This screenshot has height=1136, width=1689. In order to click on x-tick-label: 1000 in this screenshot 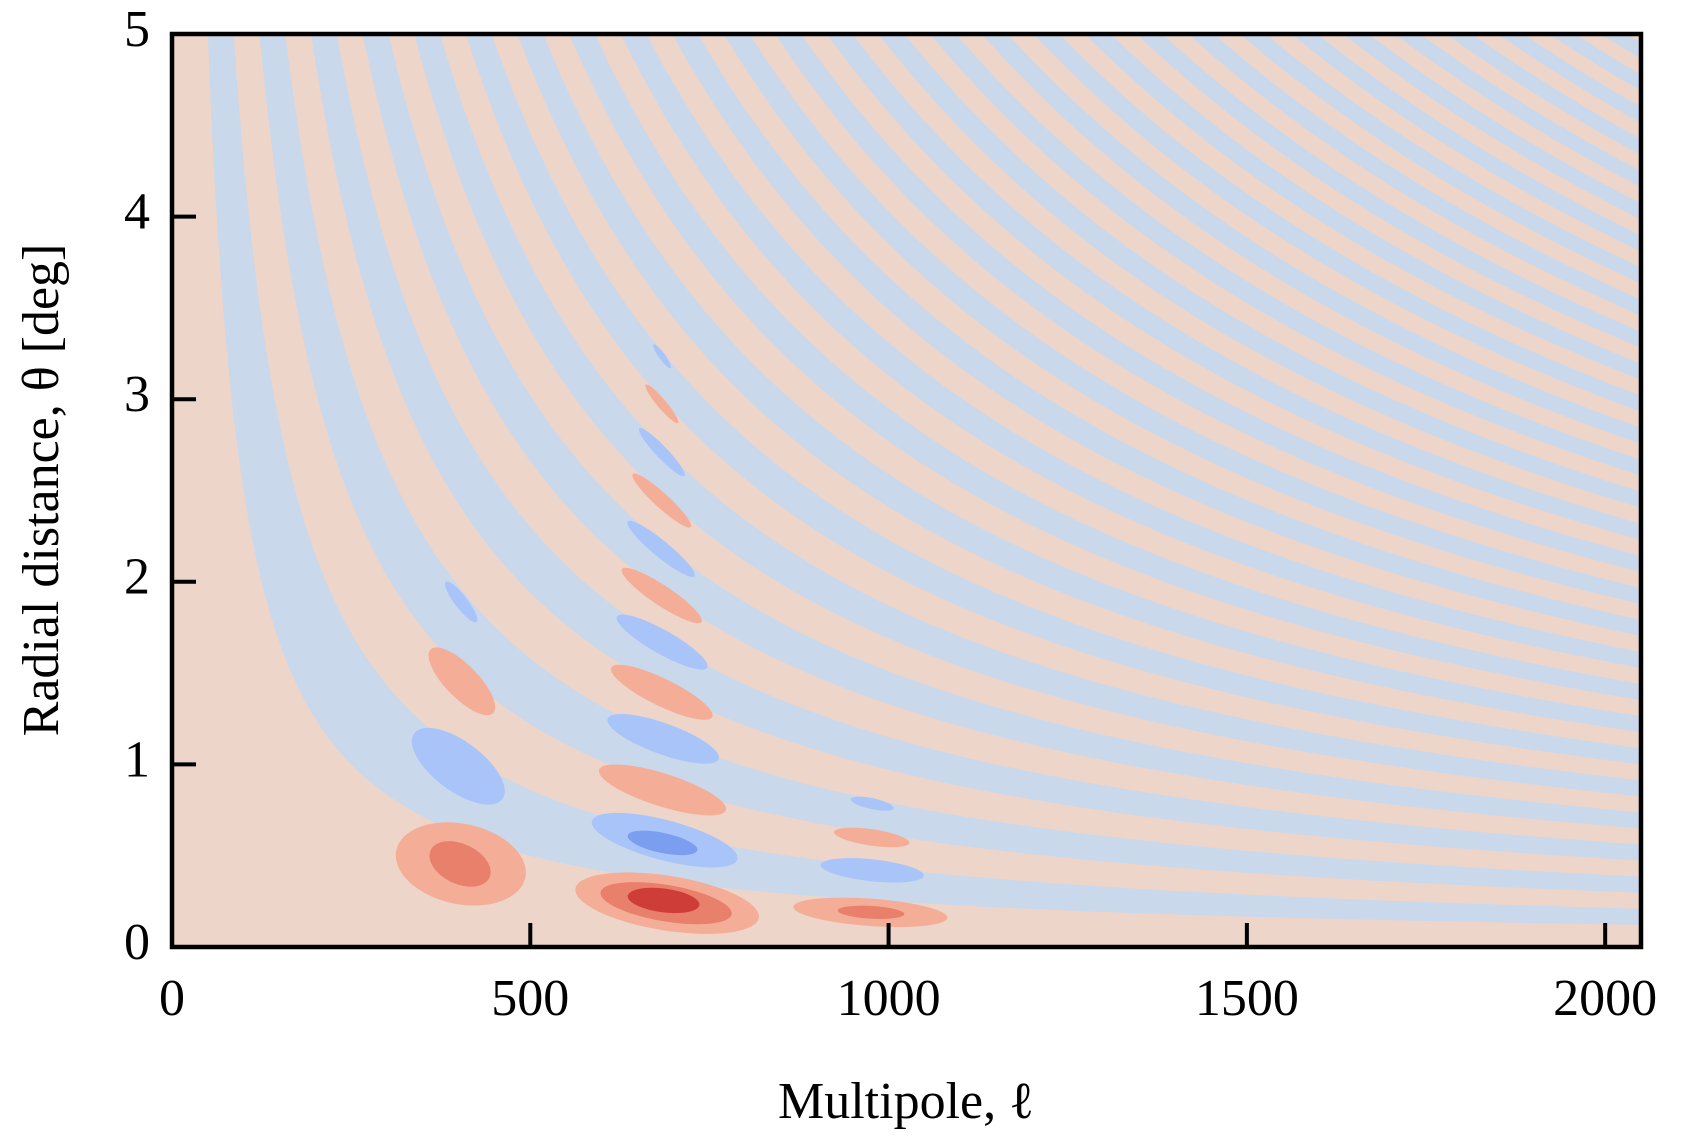, I will do `click(889, 998)`.